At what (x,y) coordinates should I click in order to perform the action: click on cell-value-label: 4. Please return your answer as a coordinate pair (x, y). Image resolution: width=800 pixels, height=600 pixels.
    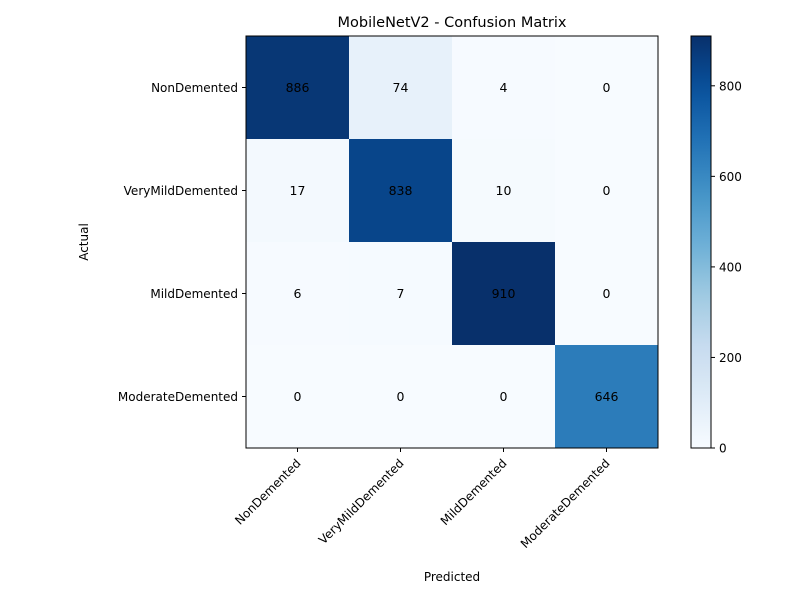
    Looking at the image, I should click on (504, 87).